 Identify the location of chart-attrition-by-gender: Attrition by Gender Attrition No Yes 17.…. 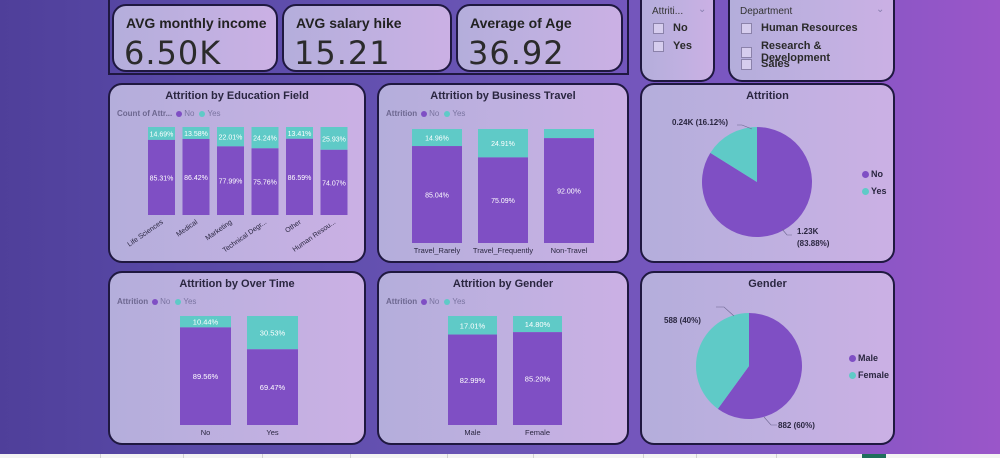
(503, 358).